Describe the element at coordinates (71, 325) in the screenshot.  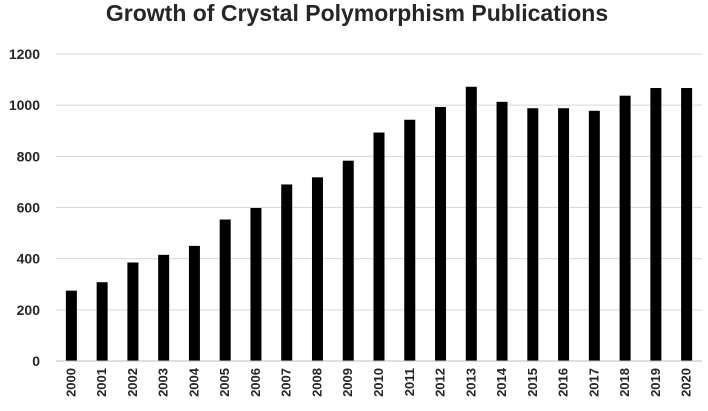
I see `bar-2000` at that location.